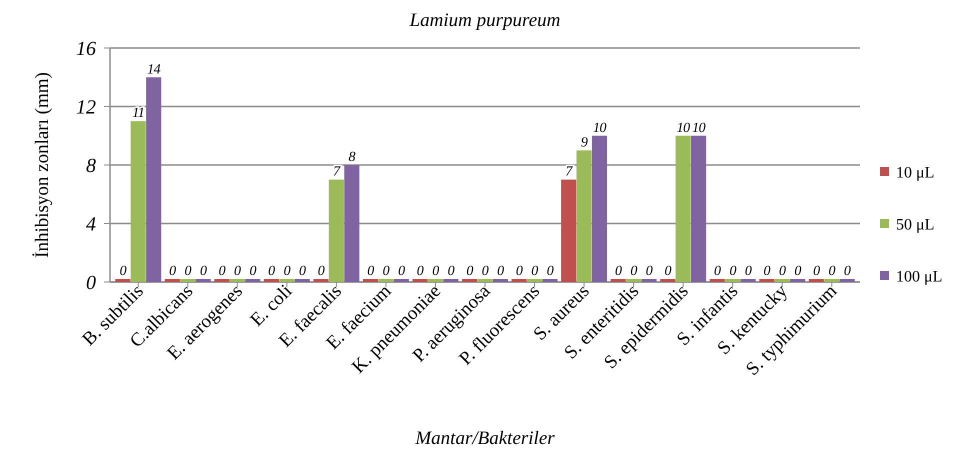  I want to click on legend-label: 50 μL, so click(915, 225).